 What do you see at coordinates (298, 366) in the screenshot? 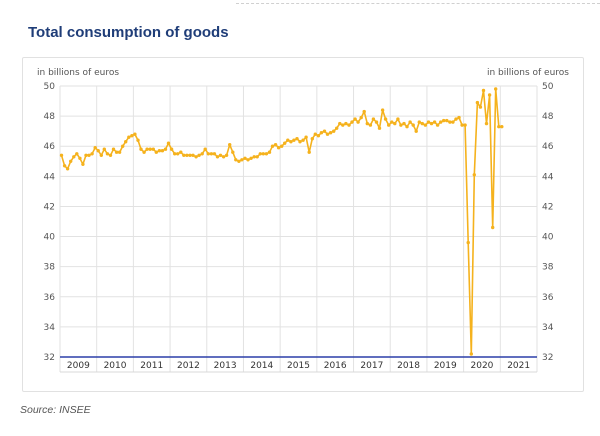
I see `x-tick-label: 2015` at bounding box center [298, 366].